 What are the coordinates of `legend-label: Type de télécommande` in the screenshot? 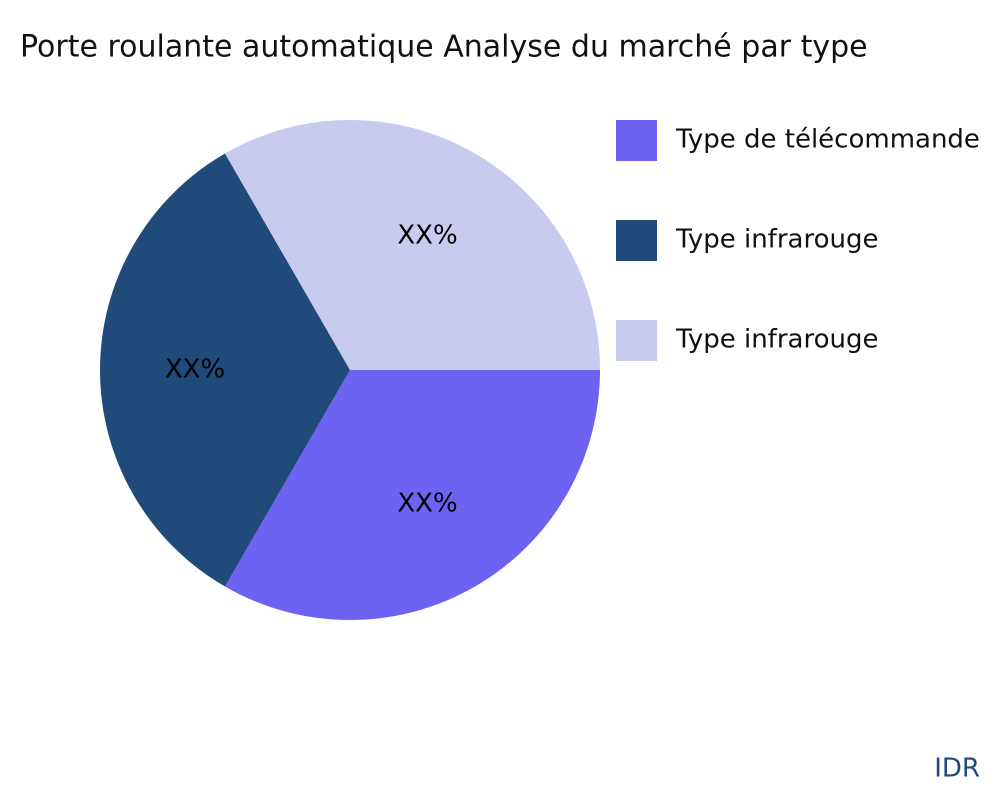 It's located at (827, 140).